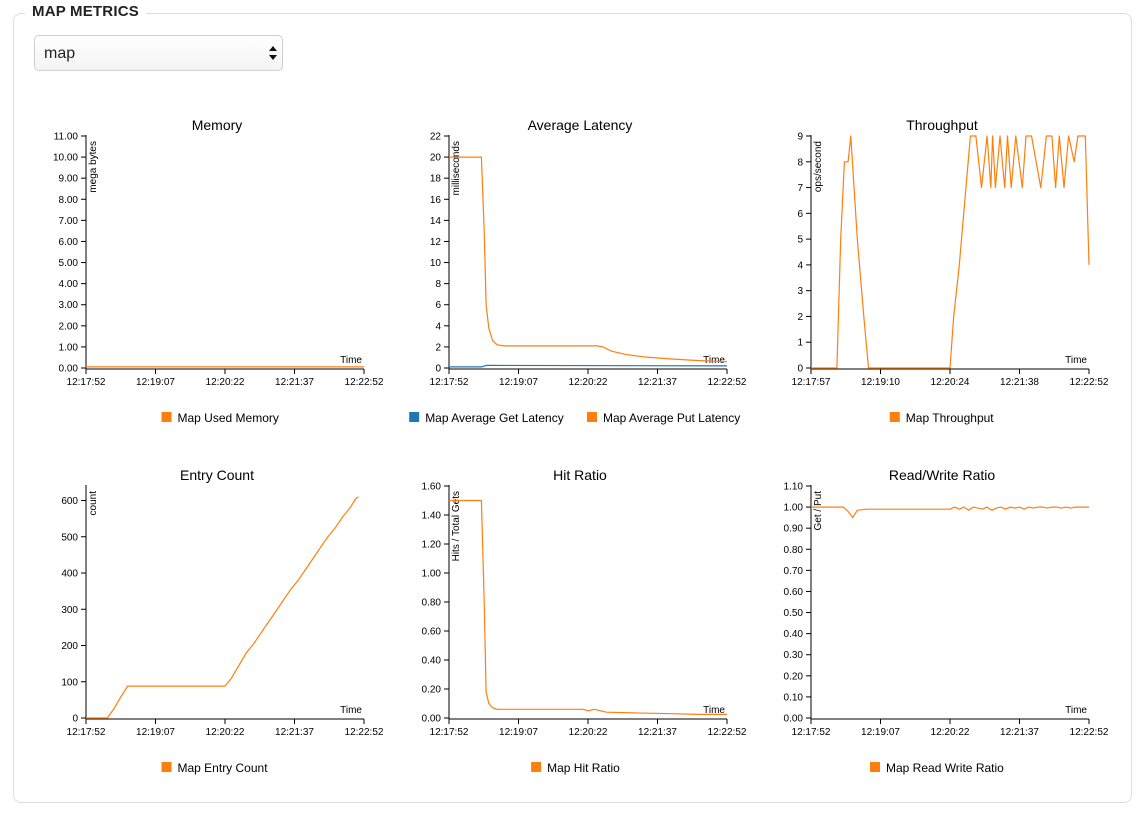 The image size is (1143, 818). Describe the element at coordinates (800, 343) in the screenshot. I see `y-tick-label: 1` at that location.